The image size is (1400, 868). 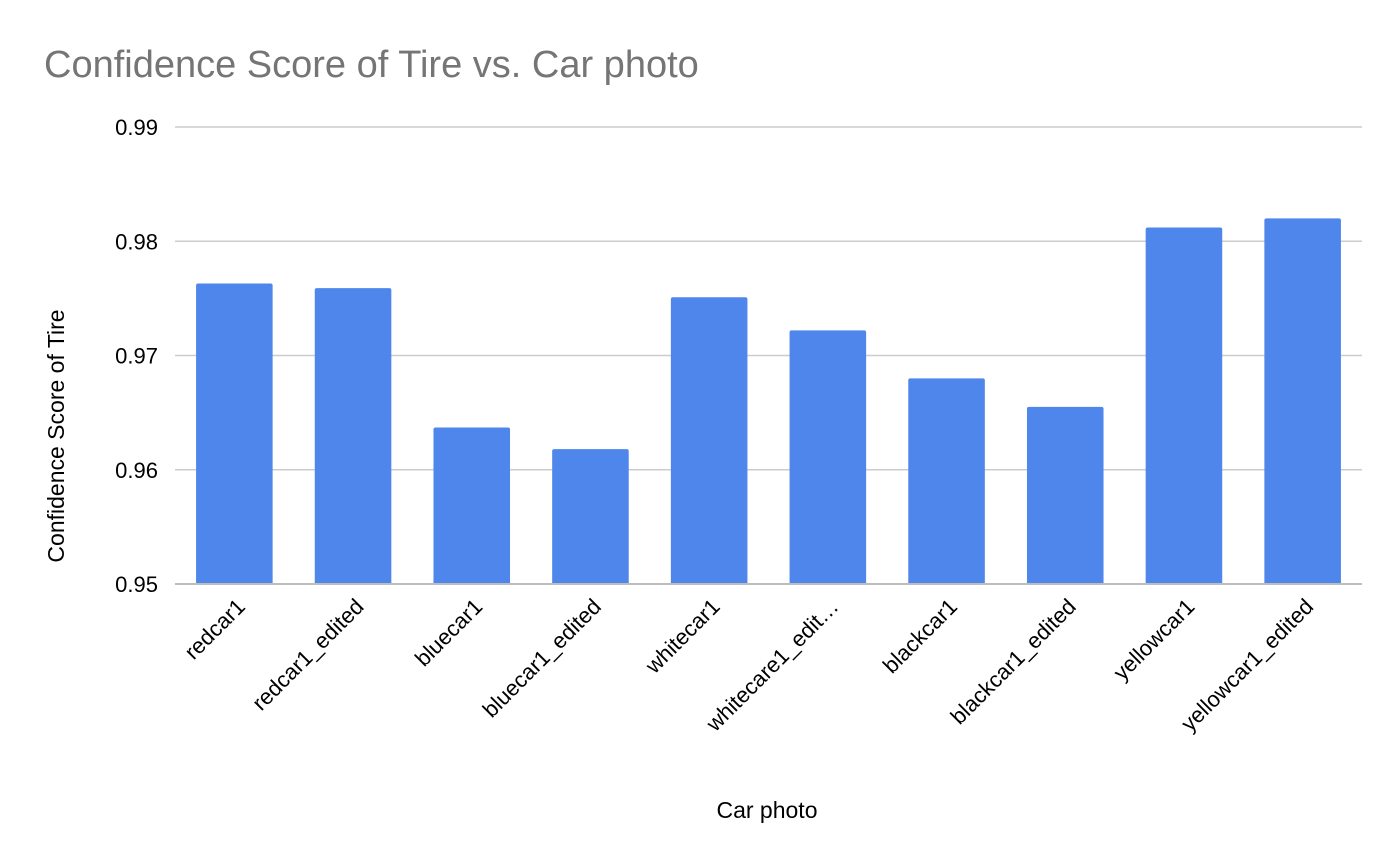 What do you see at coordinates (214, 629) in the screenshot?
I see `x-tick-label: redcar1` at bounding box center [214, 629].